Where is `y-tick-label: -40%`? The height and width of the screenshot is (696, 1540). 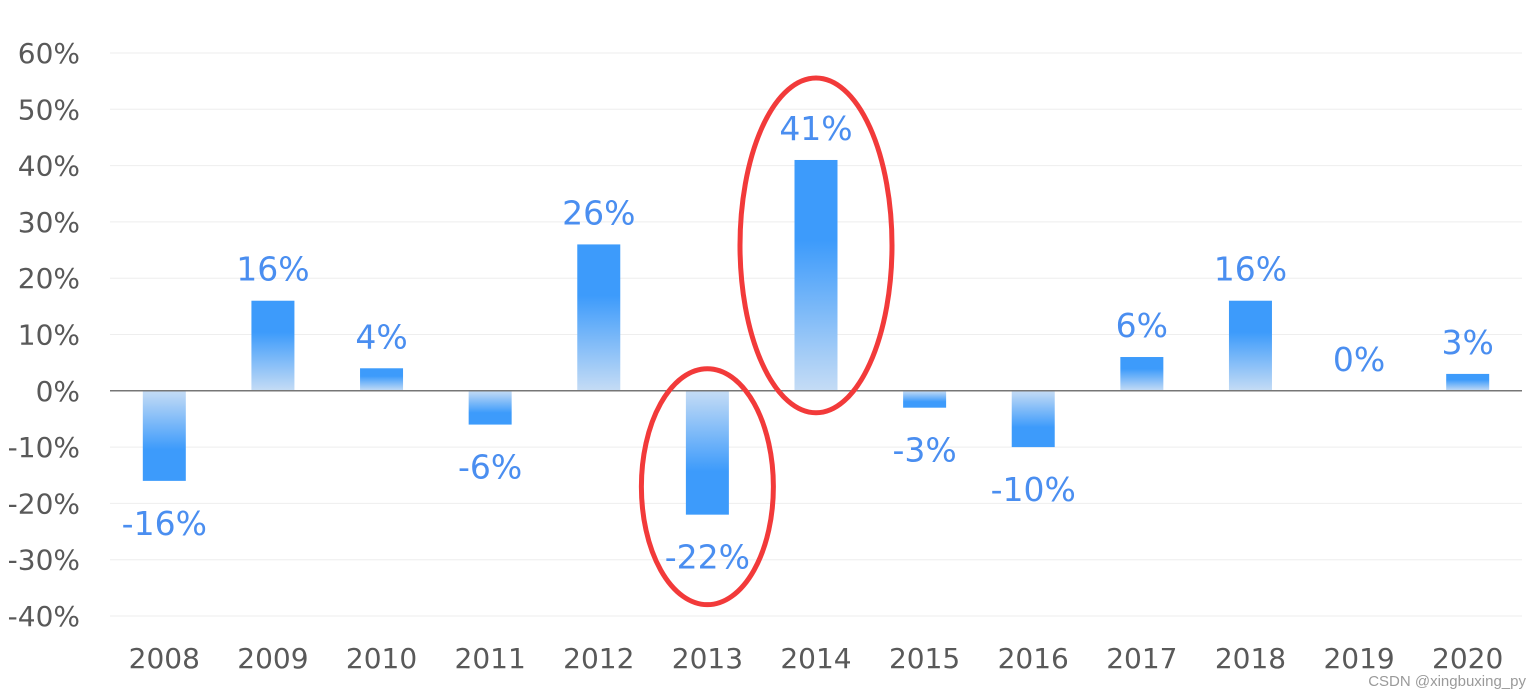 y-tick-label: -40% is located at coordinates (44, 616).